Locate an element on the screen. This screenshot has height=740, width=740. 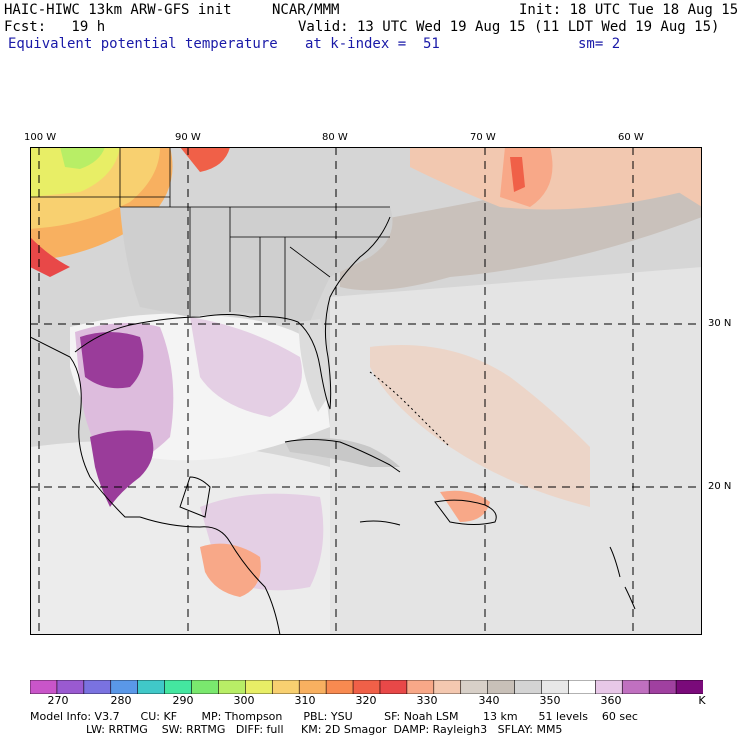
colorbar-label-280: 280 is located at coordinates (121, 700).